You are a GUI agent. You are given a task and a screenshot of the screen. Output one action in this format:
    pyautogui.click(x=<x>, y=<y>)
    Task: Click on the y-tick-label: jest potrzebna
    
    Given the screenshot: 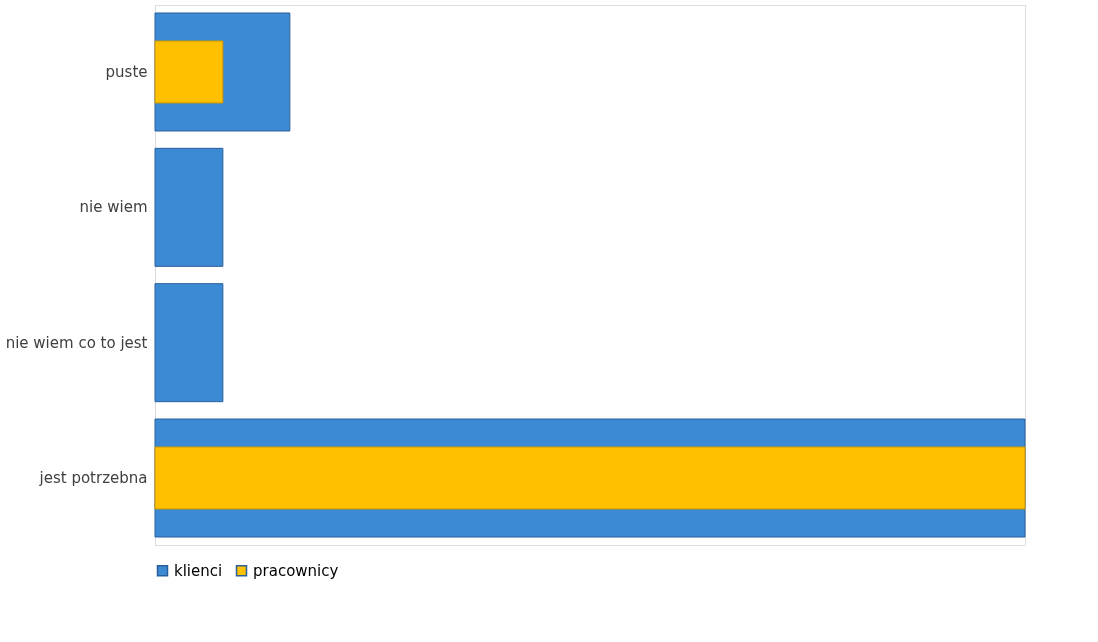 What is the action you would take?
    pyautogui.click(x=93, y=478)
    